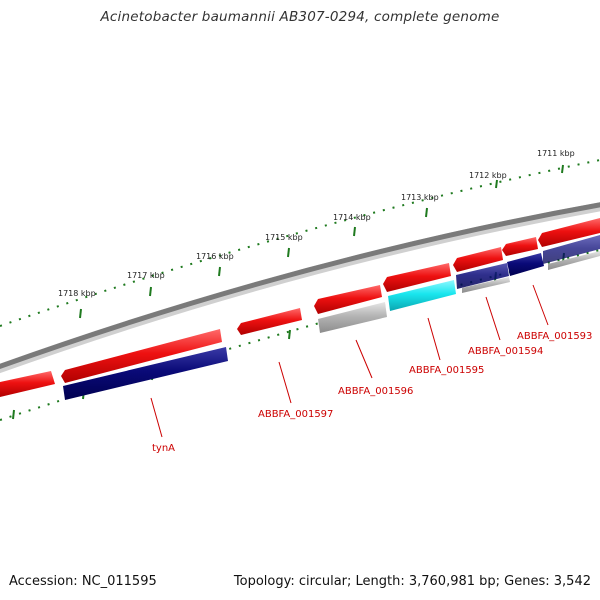 This screenshot has width=600, height=600. What do you see at coordinates (556, 153) in the screenshot?
I see `ruler-label-1711: 1711 kbp` at bounding box center [556, 153].